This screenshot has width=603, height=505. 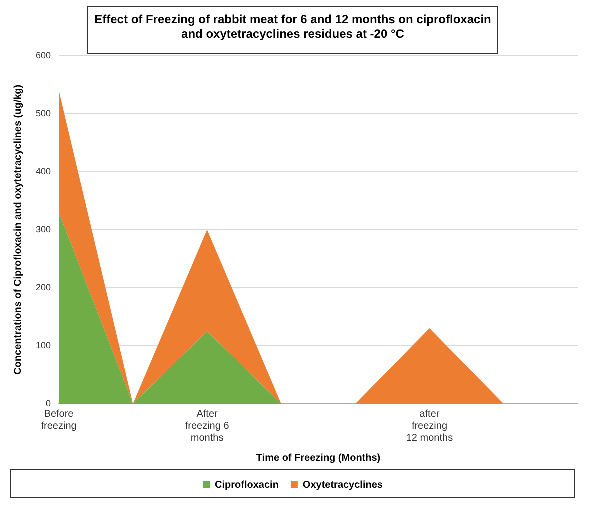 I want to click on x-axis-title: Time of Freezing (Months), so click(x=318, y=458).